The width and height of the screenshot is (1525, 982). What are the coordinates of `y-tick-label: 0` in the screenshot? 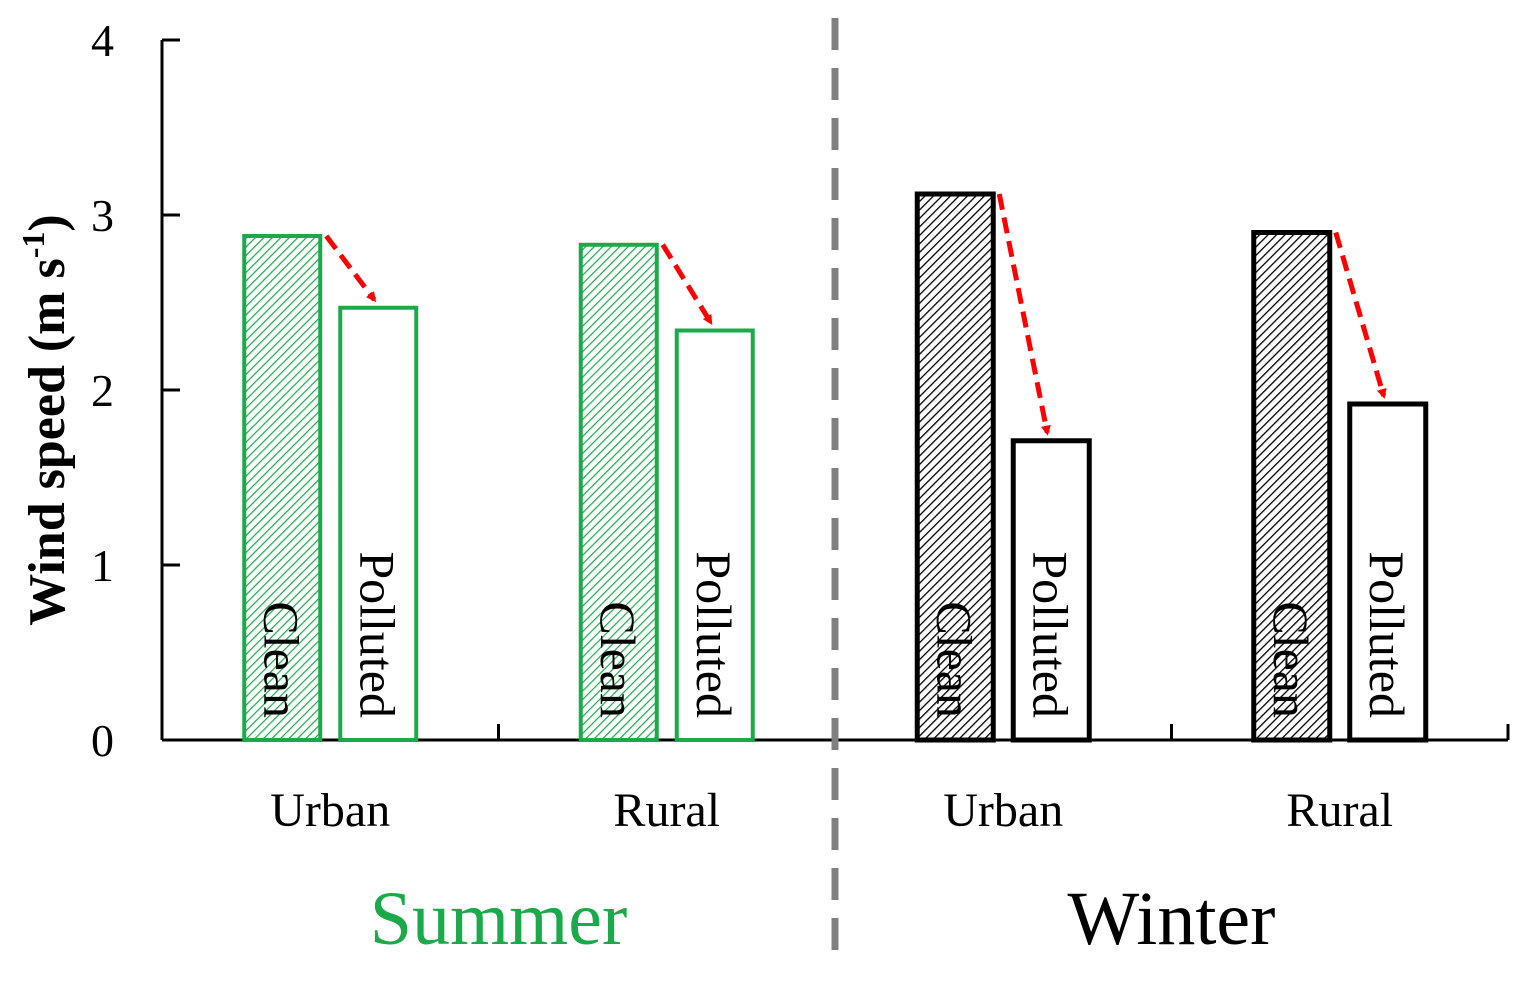 It's located at (102, 740).